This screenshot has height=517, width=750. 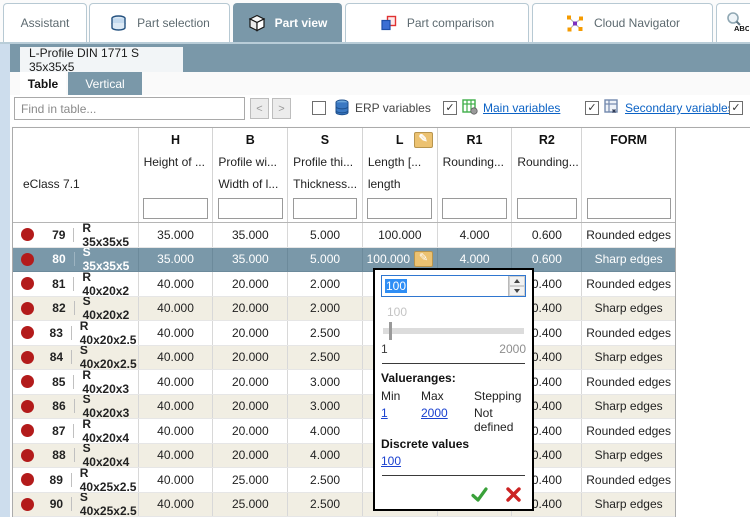 I want to click on spinner-value: 100, so click(x=396, y=286).